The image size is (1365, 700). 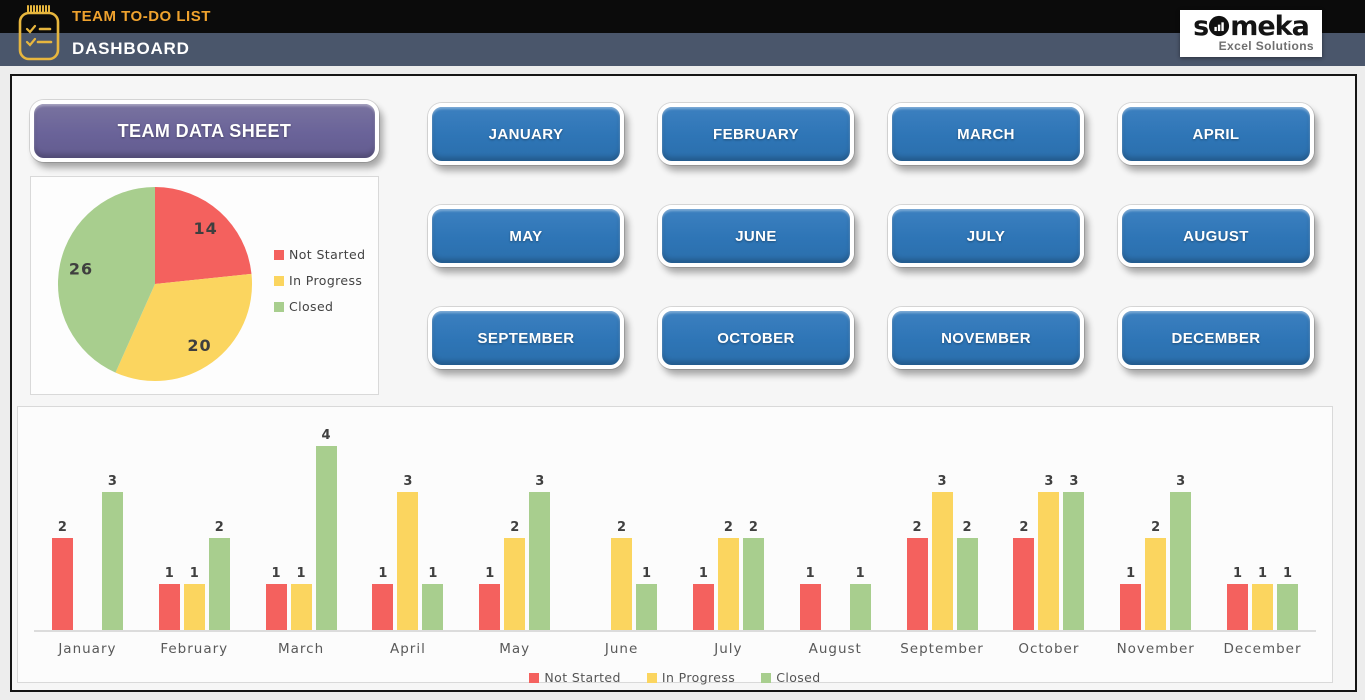 I want to click on month-button-august: AUGUST, so click(x=1216, y=236).